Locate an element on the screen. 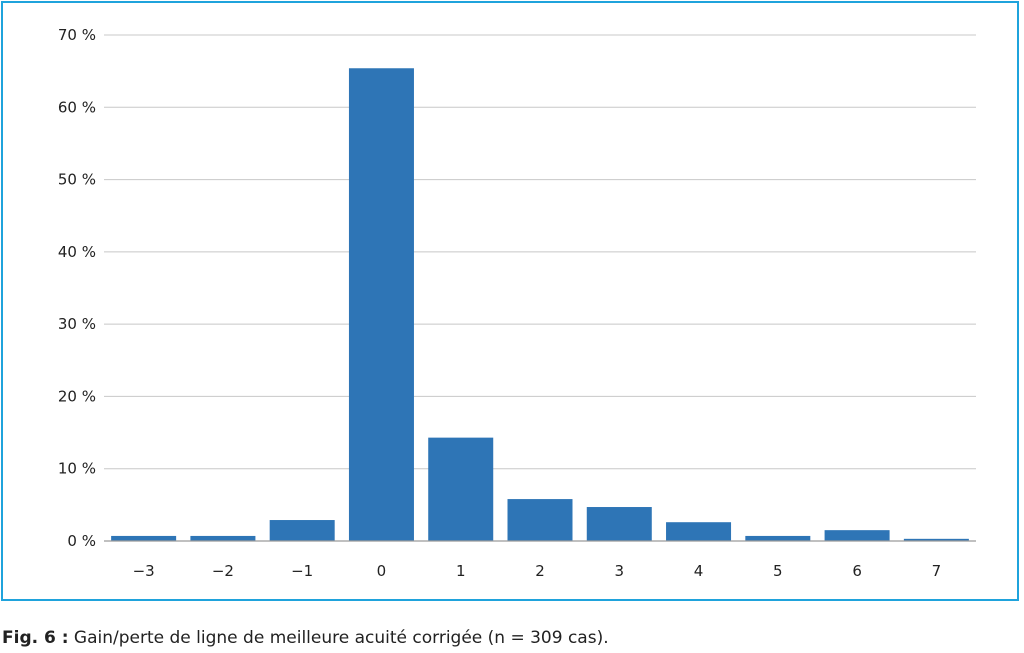 This screenshot has height=653, width=1024. x-tick-label: −2 is located at coordinates (223, 571).